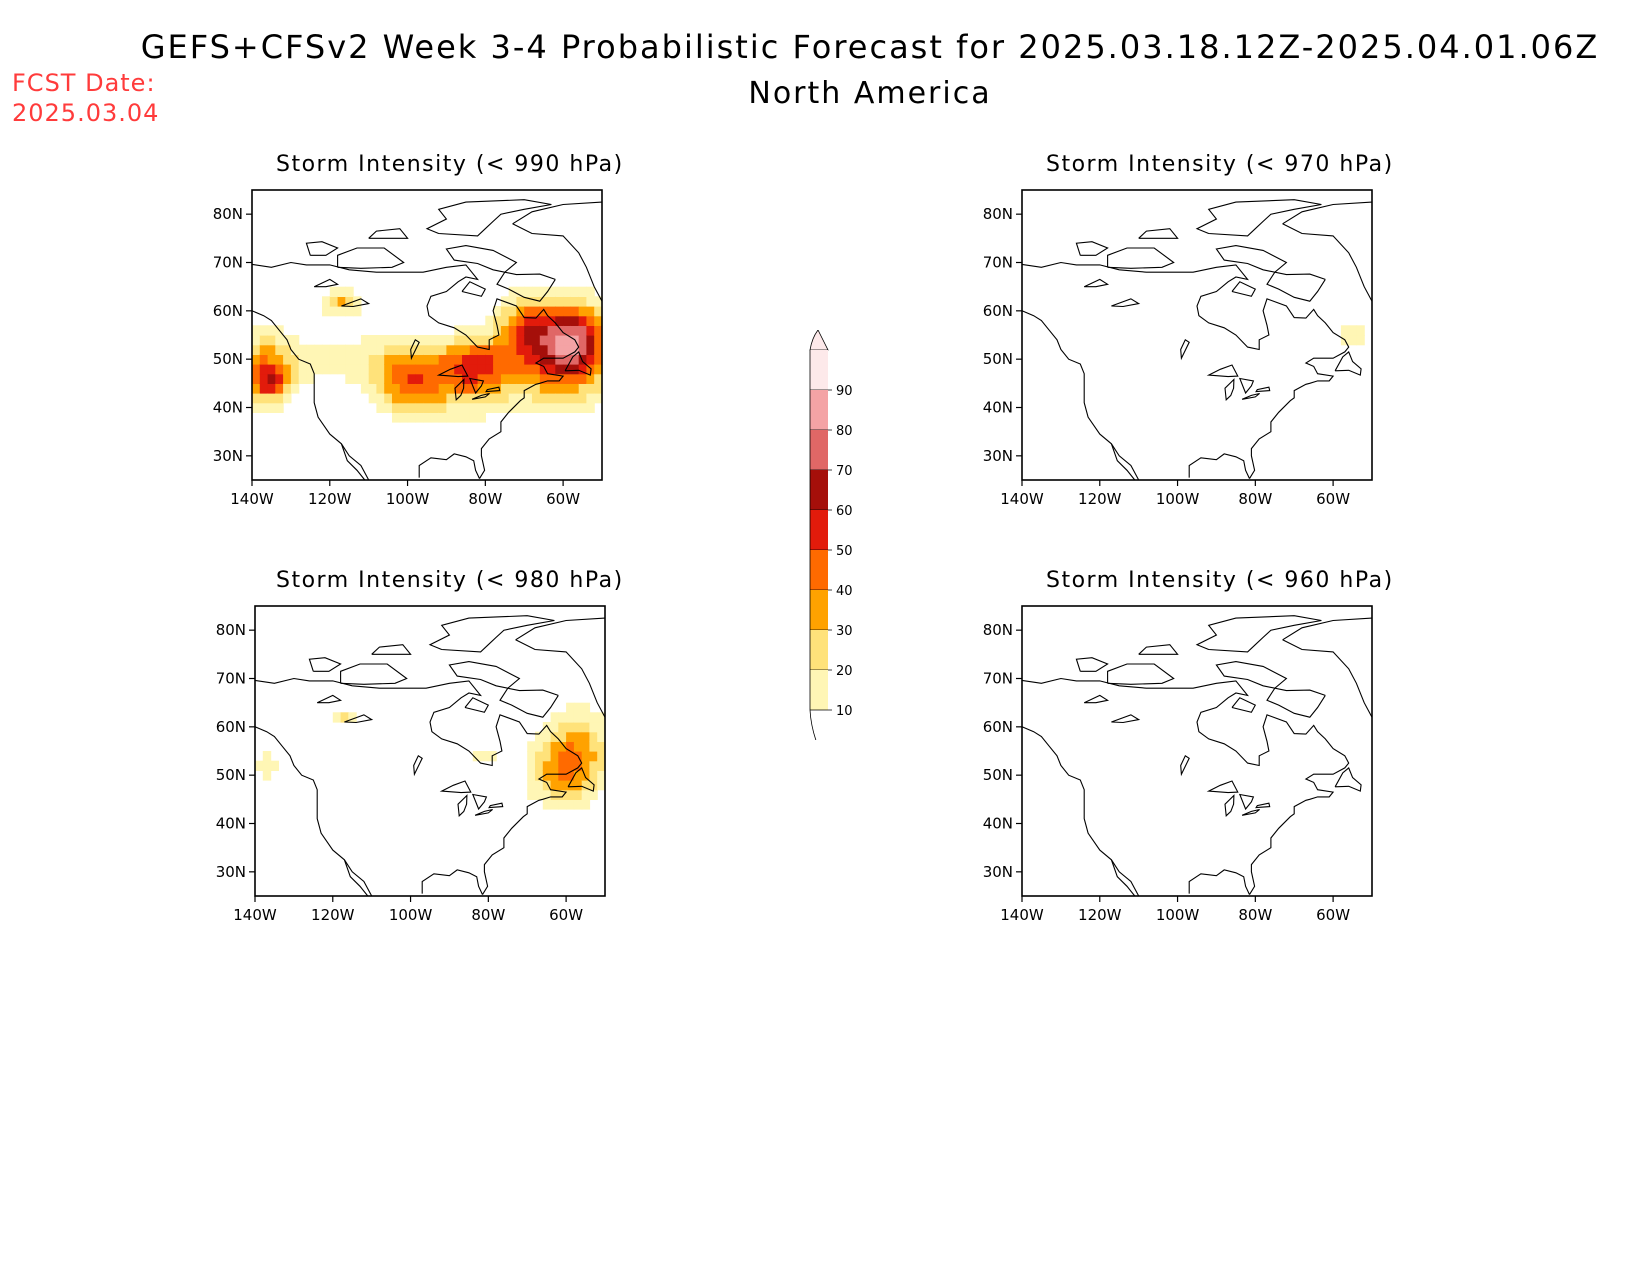 Image resolution: width=1650 pixels, height=1275 pixels. Describe the element at coordinates (231, 727) in the screenshot. I see `lat-tick-label: 60N` at that location.